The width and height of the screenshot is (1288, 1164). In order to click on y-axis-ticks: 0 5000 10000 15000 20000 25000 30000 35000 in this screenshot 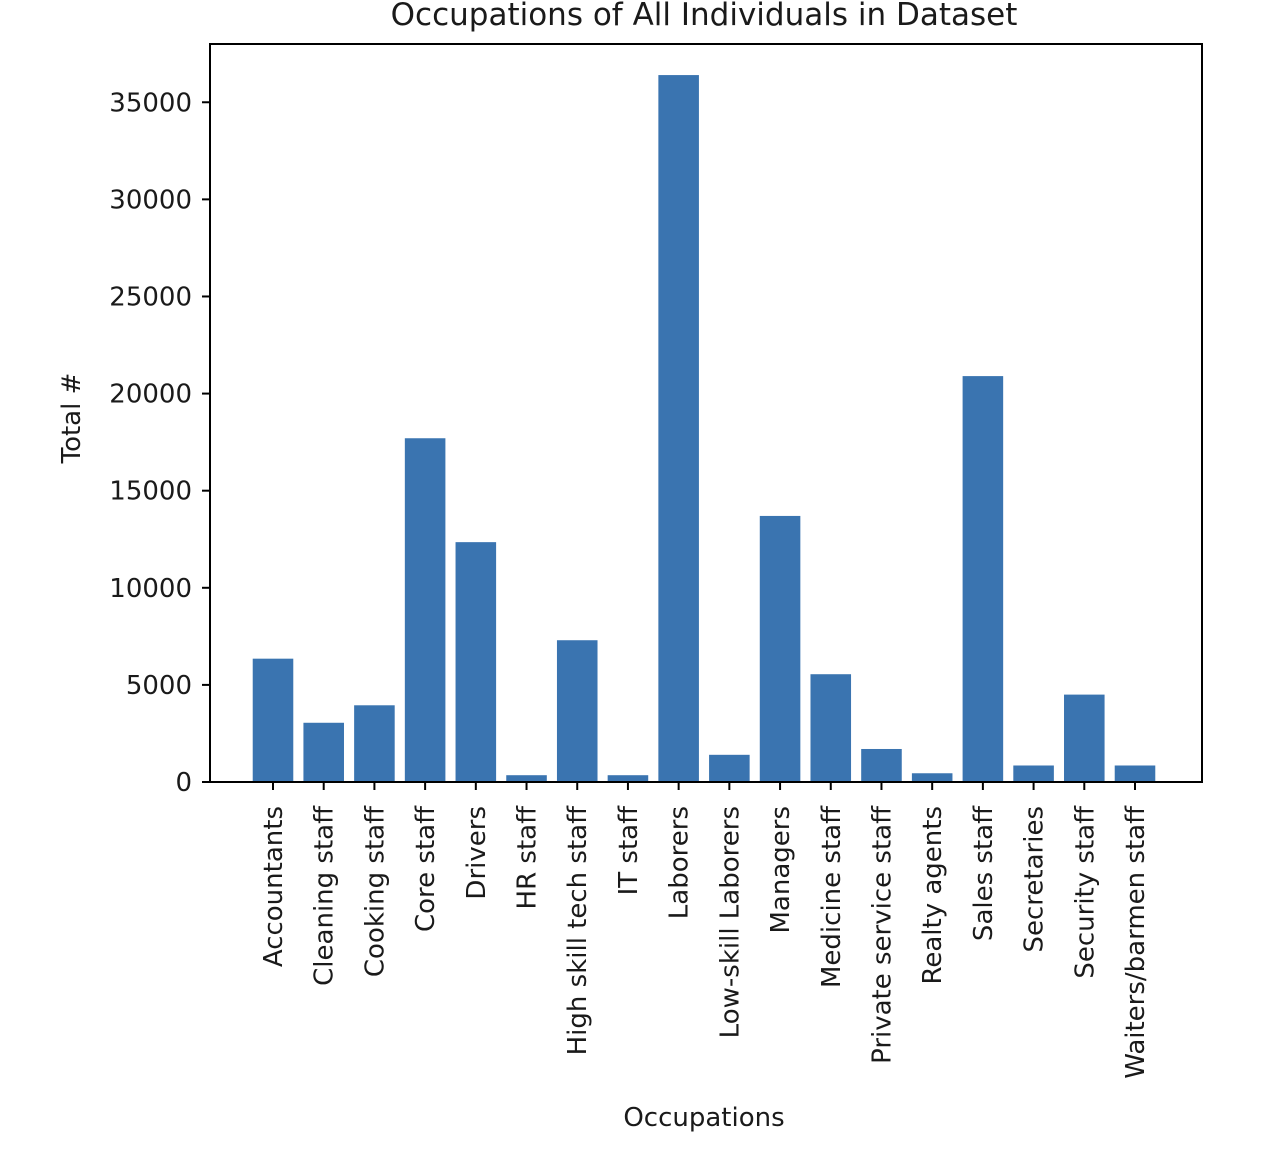, I will do `click(159, 443)`.